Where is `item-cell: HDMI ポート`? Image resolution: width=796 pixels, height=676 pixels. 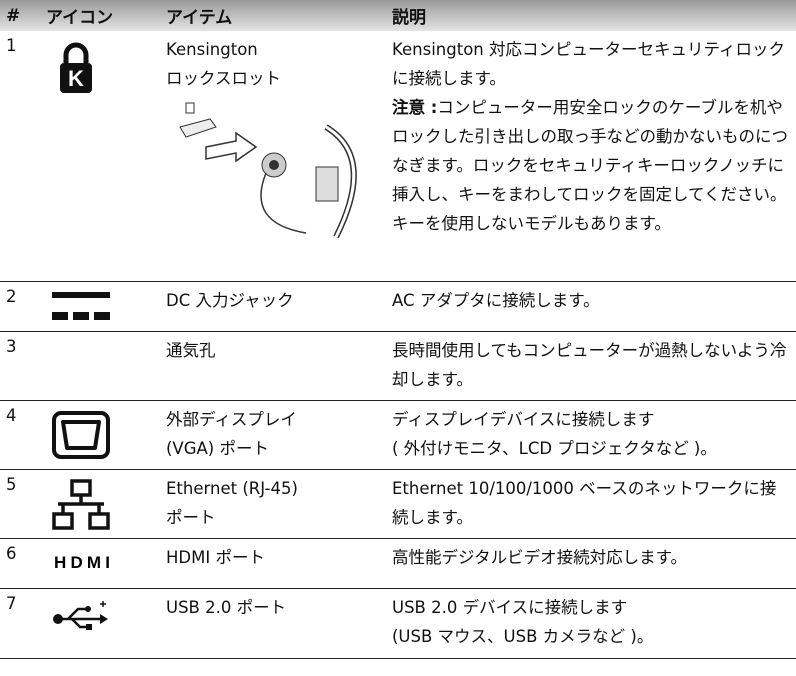
item-cell: HDMI ポート is located at coordinates (273, 563).